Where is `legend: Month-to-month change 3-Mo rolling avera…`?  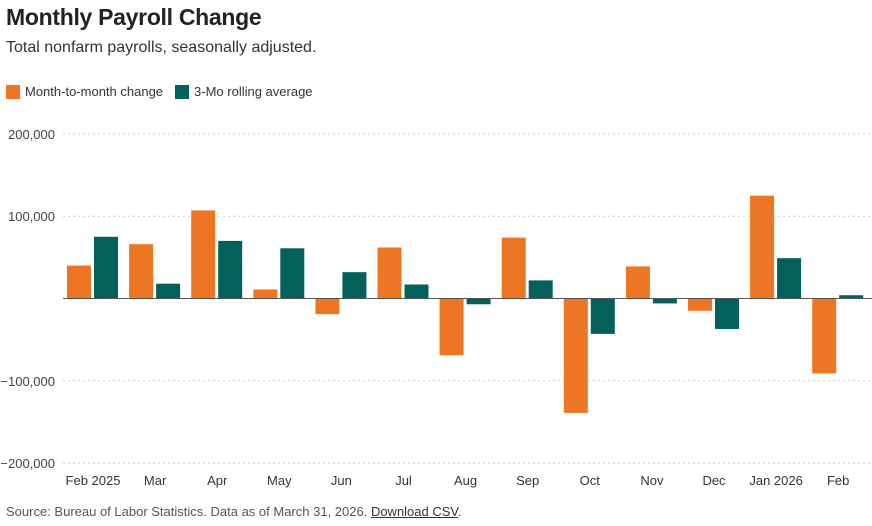
legend: Month-to-month change 3-Mo rolling avera… is located at coordinates (159, 91).